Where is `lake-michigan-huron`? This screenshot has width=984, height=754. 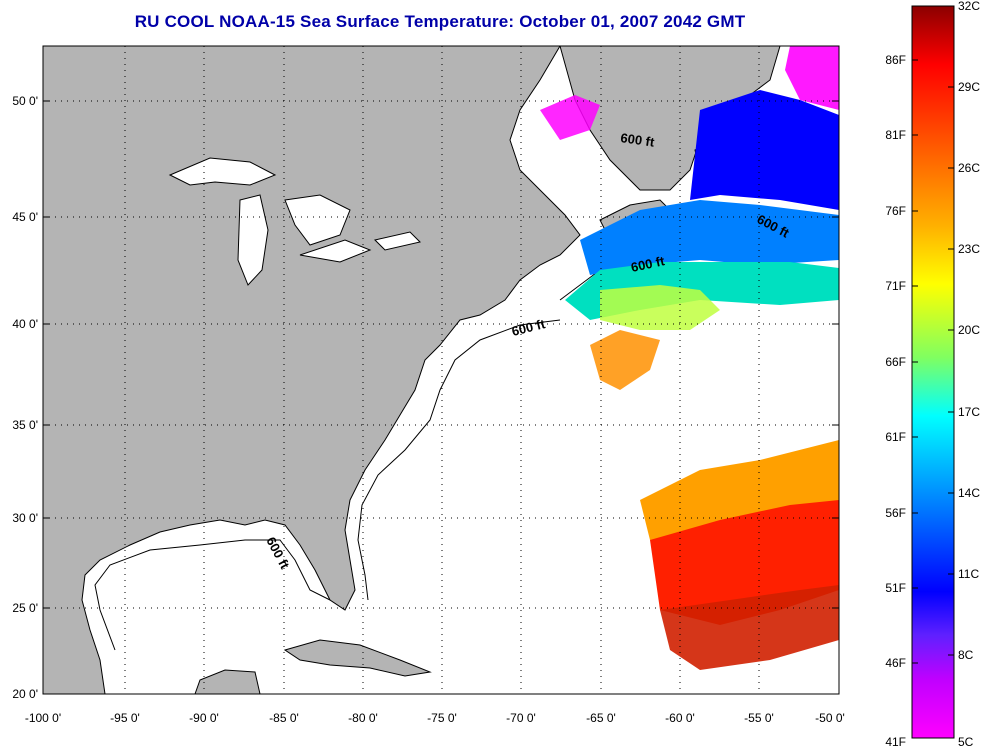
lake-michigan-huron is located at coordinates (294, 240).